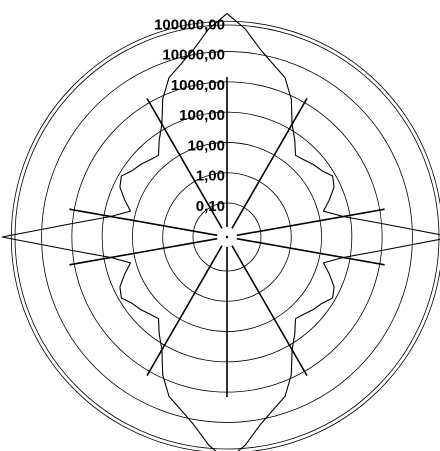 The image size is (440, 451). I want to click on tick-label-6: 100000,00, so click(189, 24).